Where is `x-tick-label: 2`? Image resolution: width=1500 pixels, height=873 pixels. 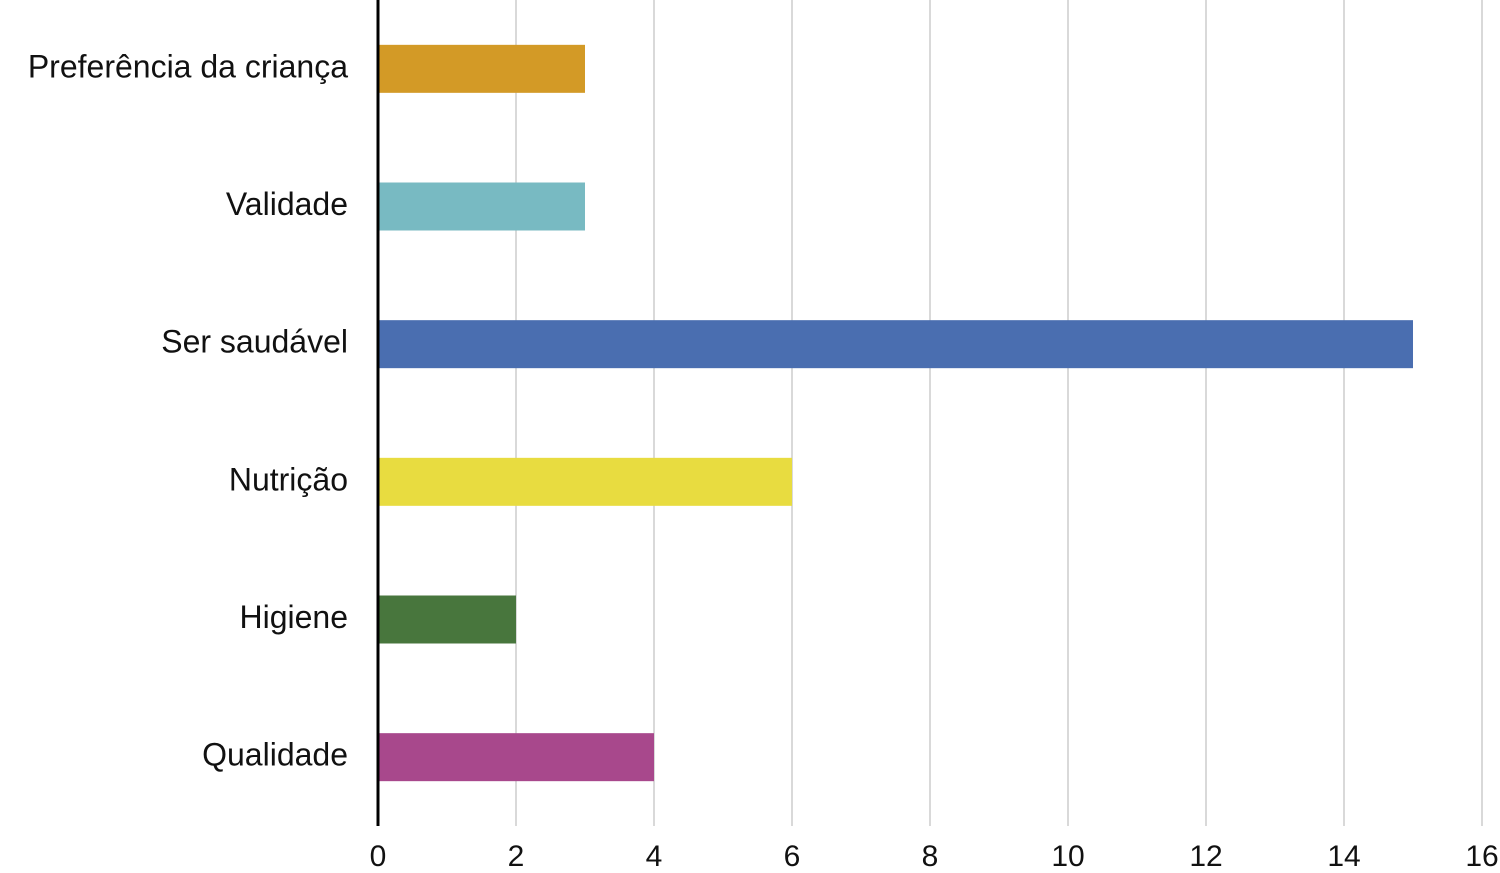
x-tick-label: 2 is located at coordinates (516, 856).